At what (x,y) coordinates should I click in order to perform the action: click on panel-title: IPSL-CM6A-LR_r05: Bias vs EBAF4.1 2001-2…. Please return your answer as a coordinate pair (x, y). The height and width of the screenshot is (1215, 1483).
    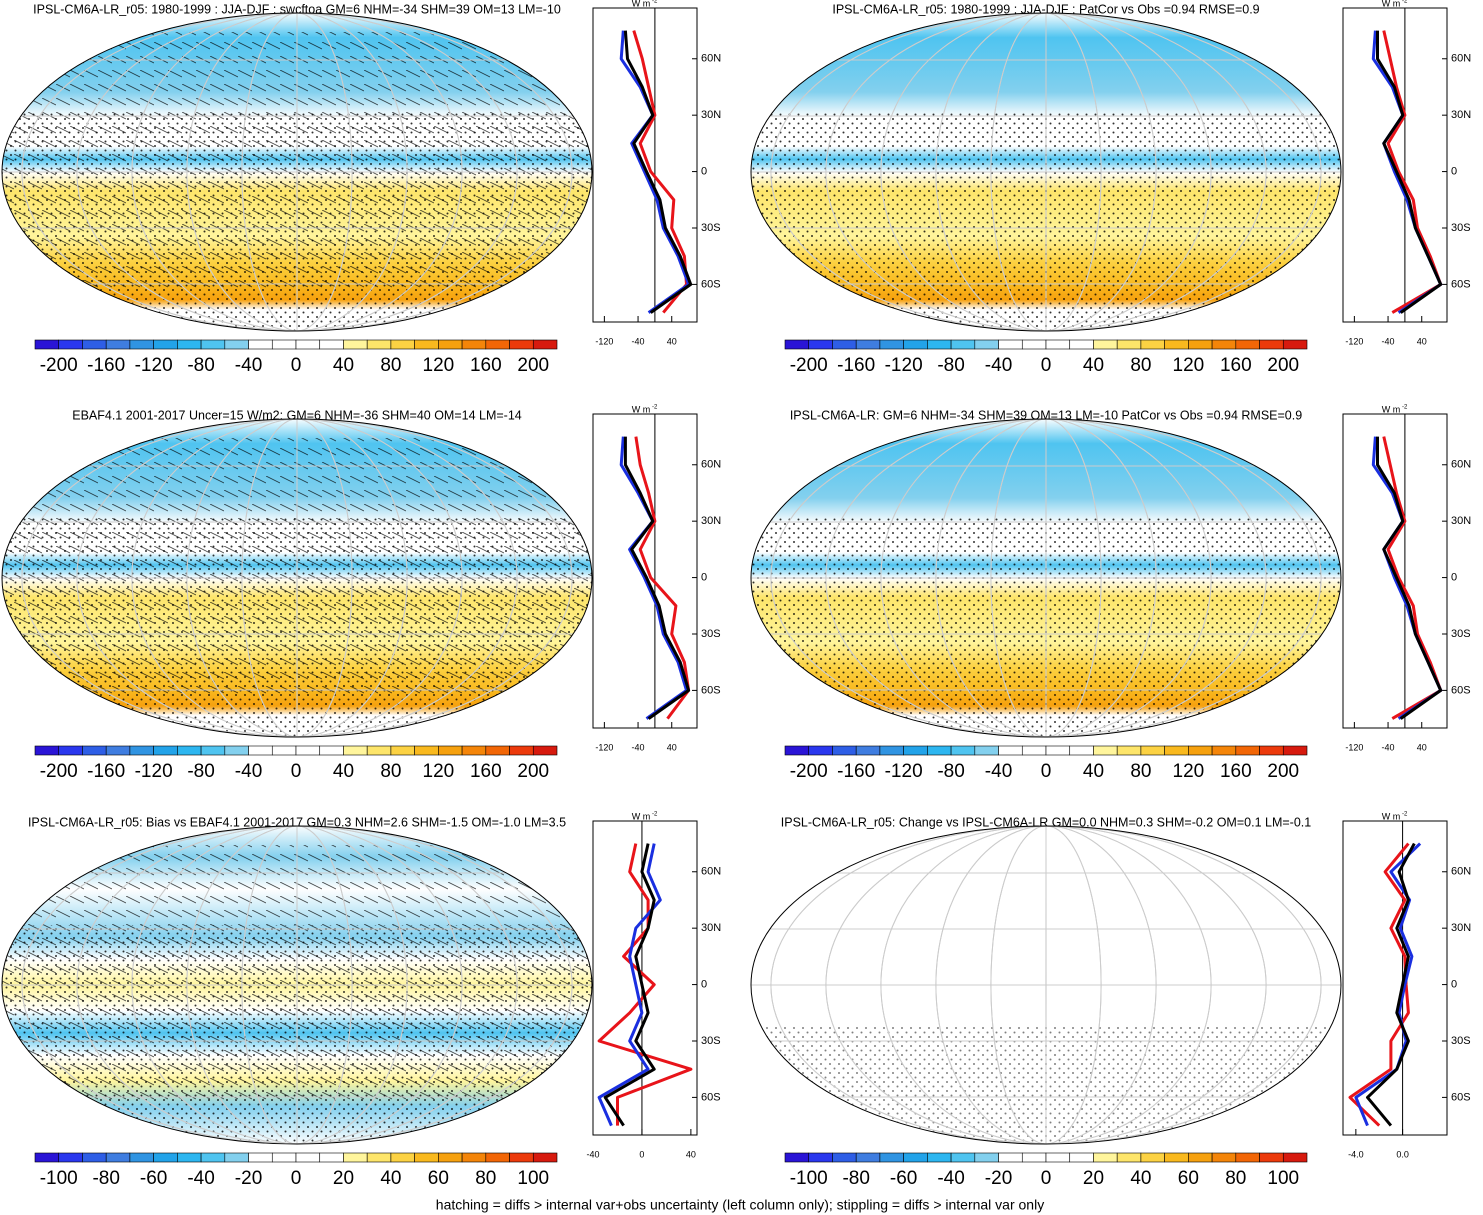
    Looking at the image, I should click on (297, 822).